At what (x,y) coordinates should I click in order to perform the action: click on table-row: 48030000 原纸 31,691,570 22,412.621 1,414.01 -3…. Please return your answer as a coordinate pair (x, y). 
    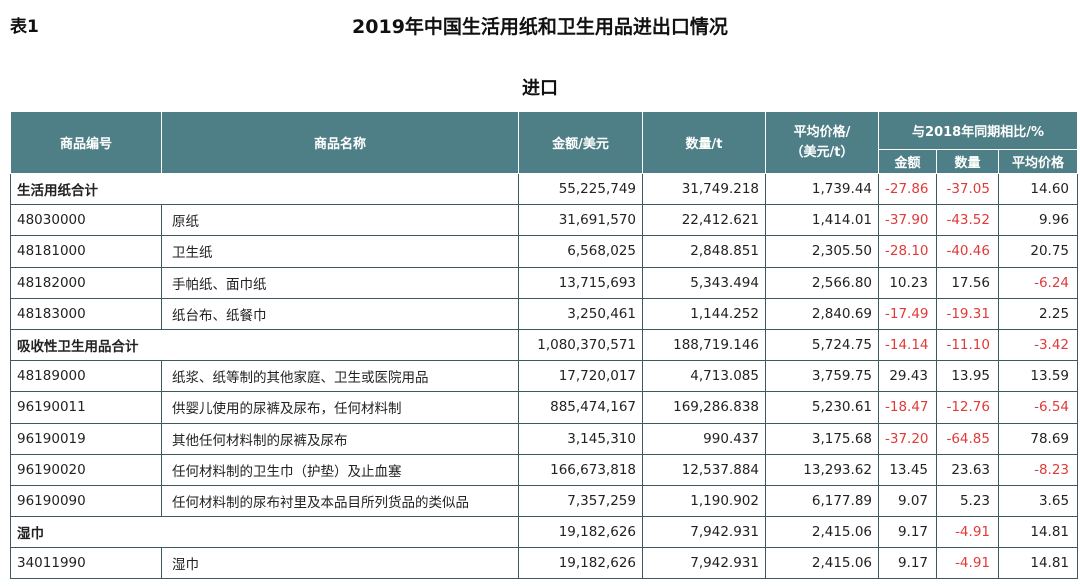
    Looking at the image, I should click on (544, 220).